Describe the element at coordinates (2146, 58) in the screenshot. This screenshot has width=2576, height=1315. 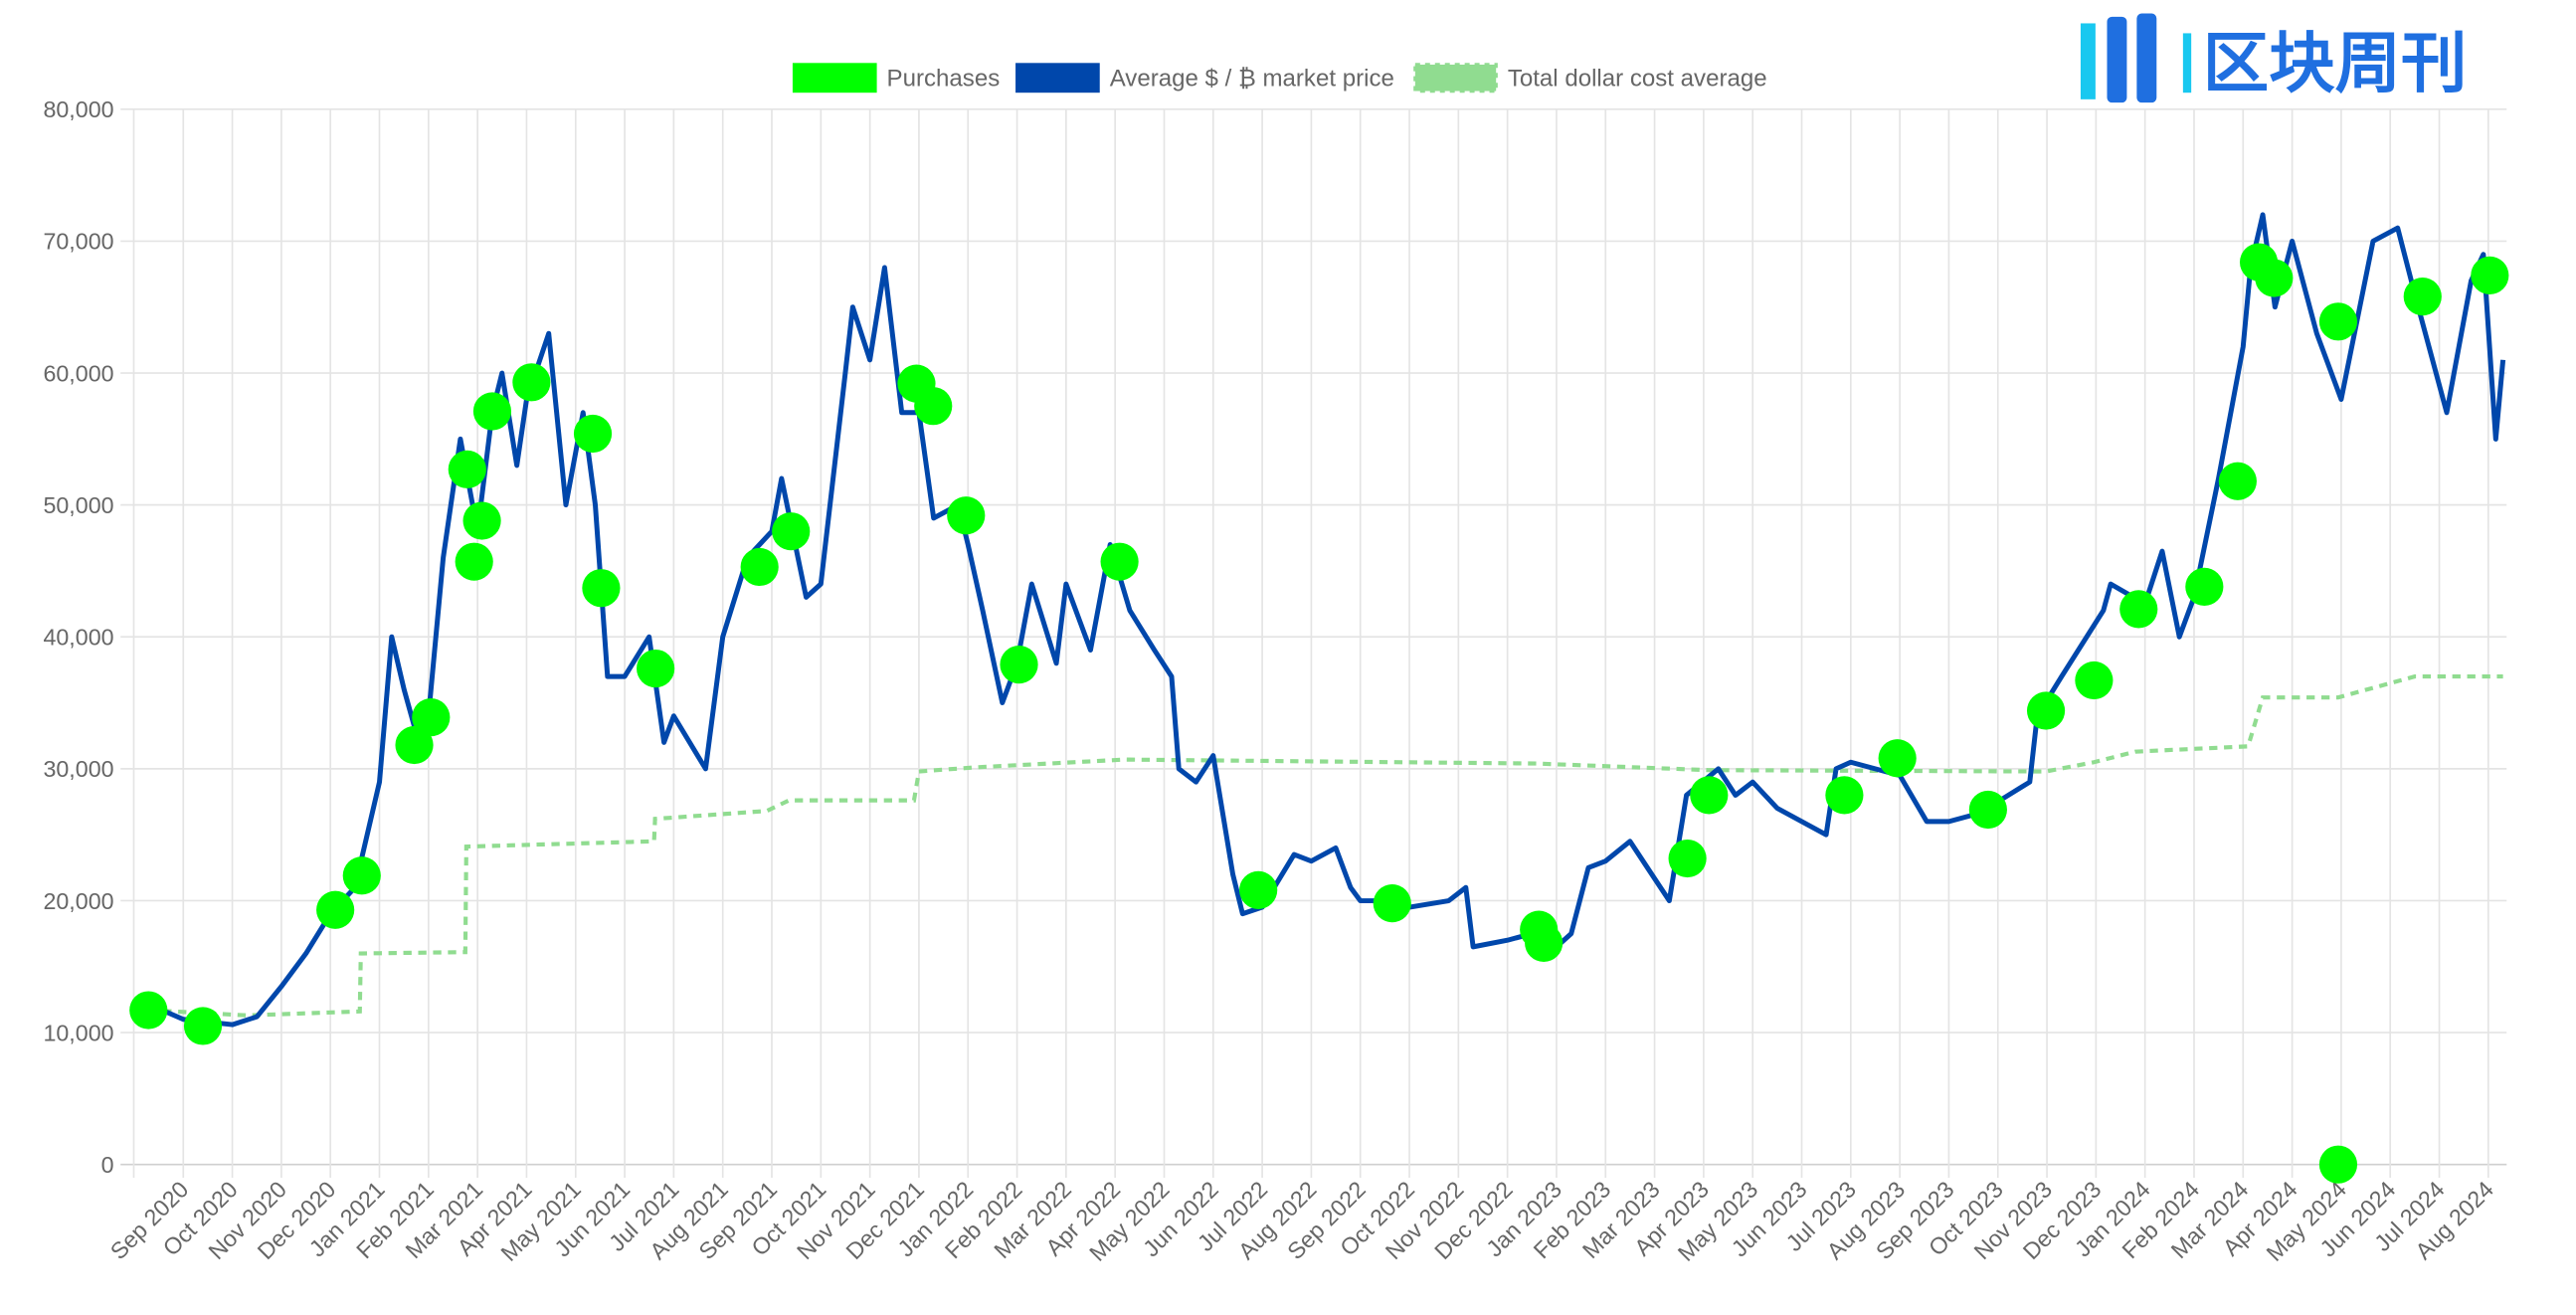
I see `logo-mark-blue2` at that location.